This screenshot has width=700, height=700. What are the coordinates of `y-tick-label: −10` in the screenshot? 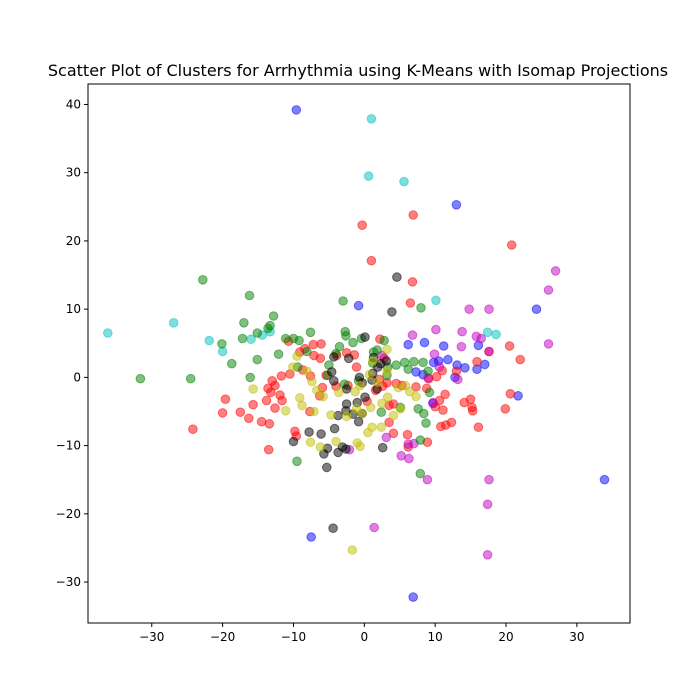 It's located at (68, 446).